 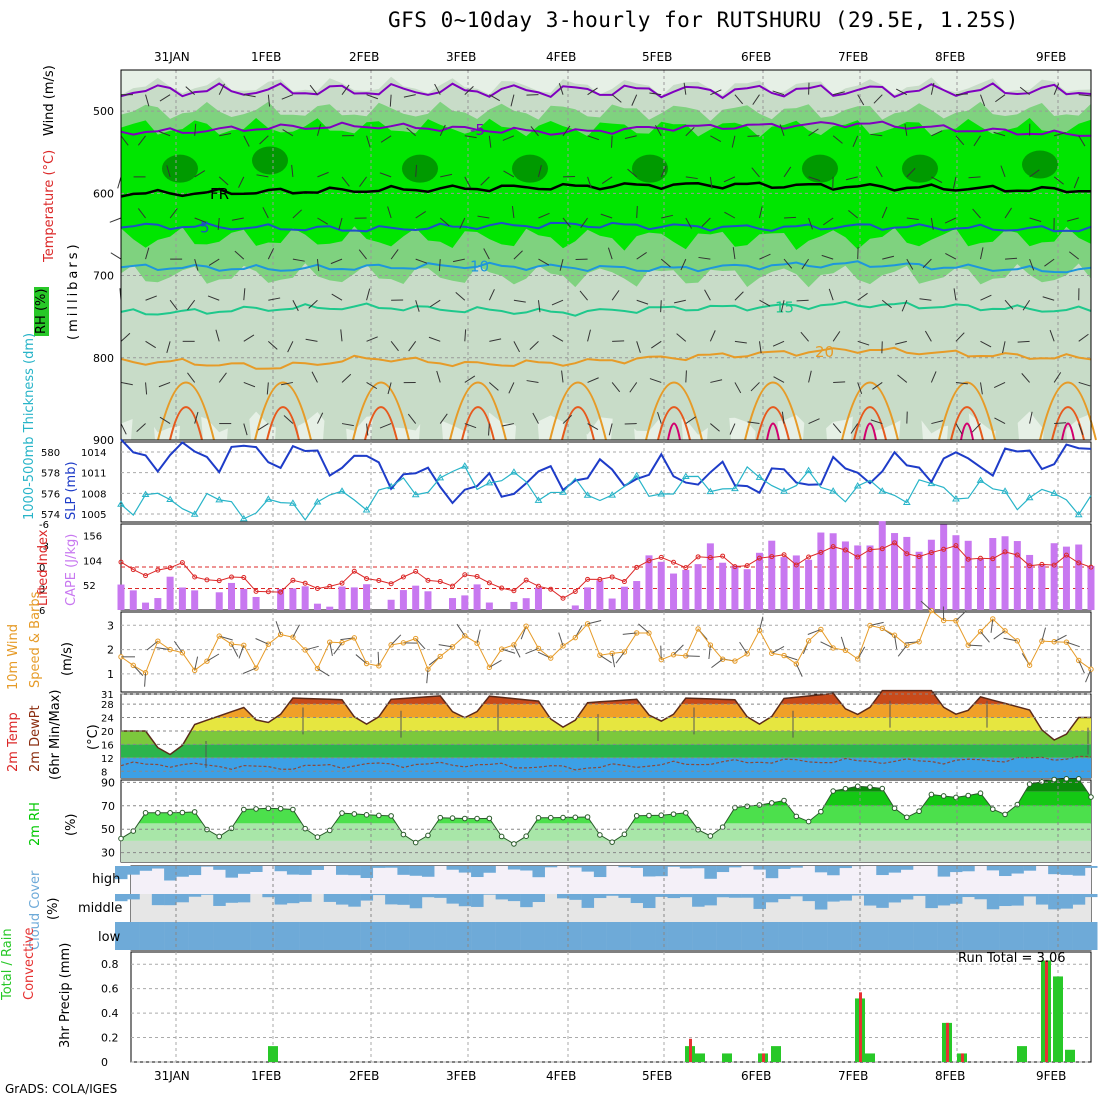 I want to click on temp-band, so click(x=606, y=751).